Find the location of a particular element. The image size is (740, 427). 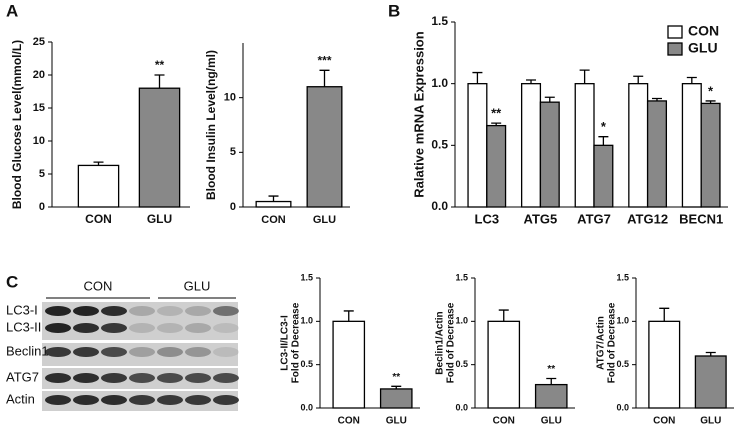

y-tick-label: 10 is located at coordinates (39, 141).